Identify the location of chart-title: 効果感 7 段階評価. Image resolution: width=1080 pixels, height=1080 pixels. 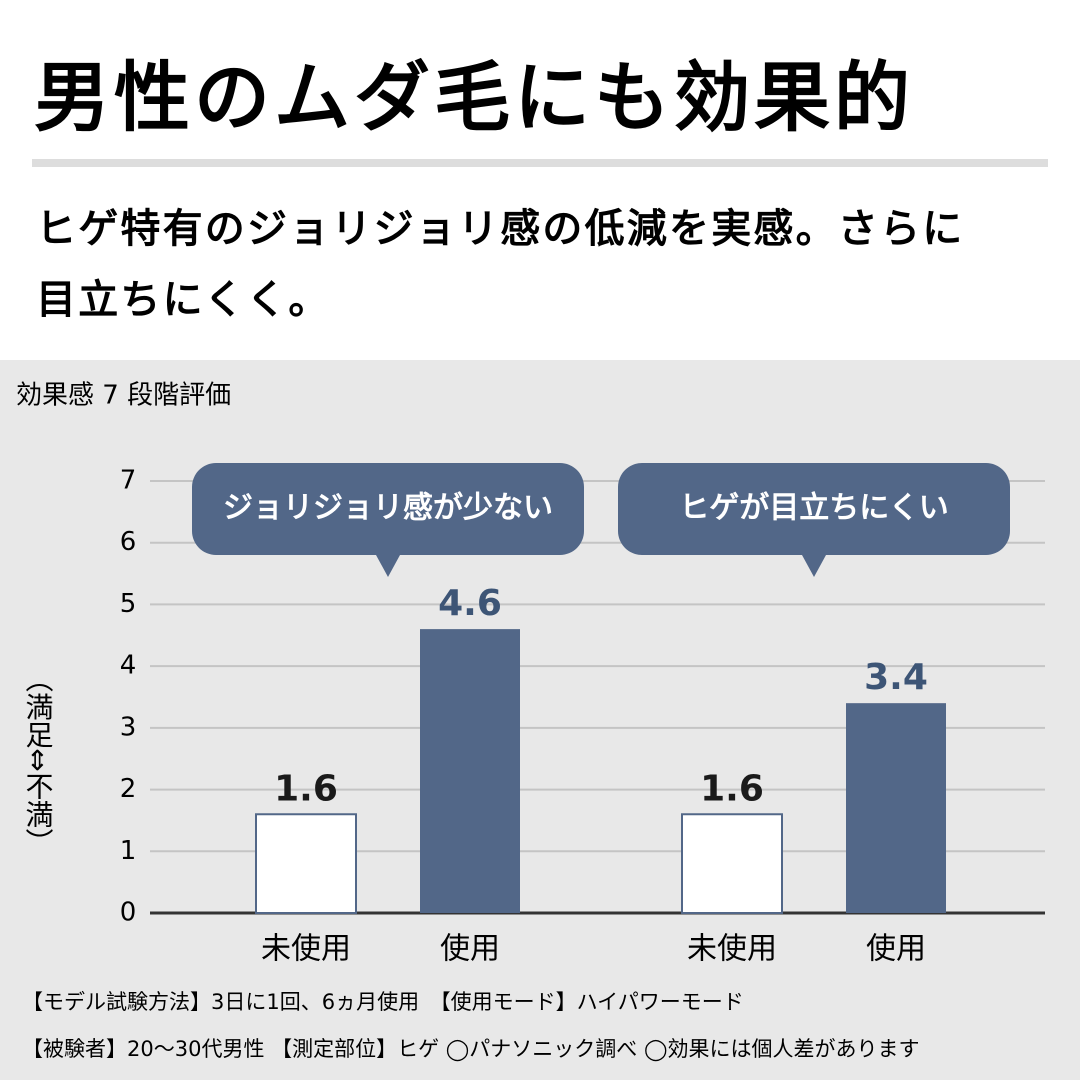
(123, 396).